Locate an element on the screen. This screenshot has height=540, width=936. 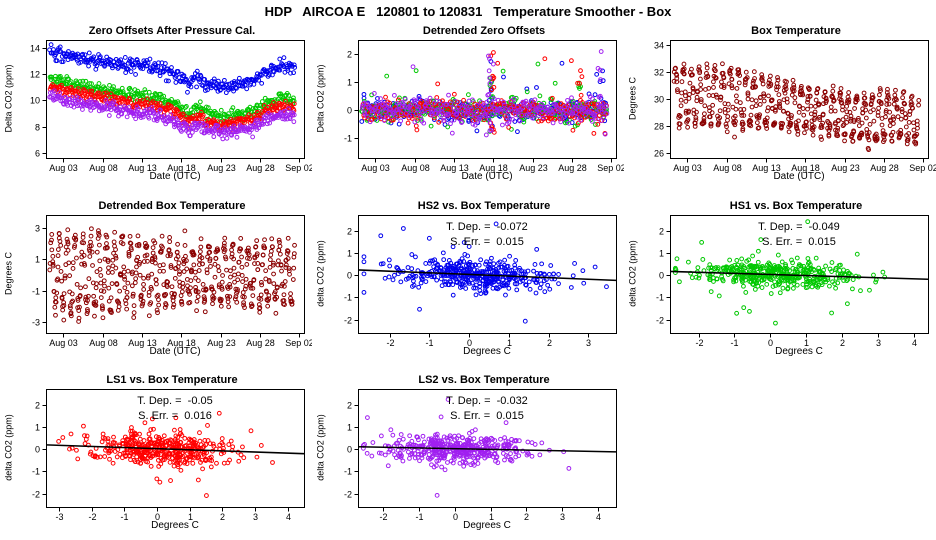
panel-box-temperature: Box Temperature Degrees C Date (UTC) is located at coordinates (780, 107).